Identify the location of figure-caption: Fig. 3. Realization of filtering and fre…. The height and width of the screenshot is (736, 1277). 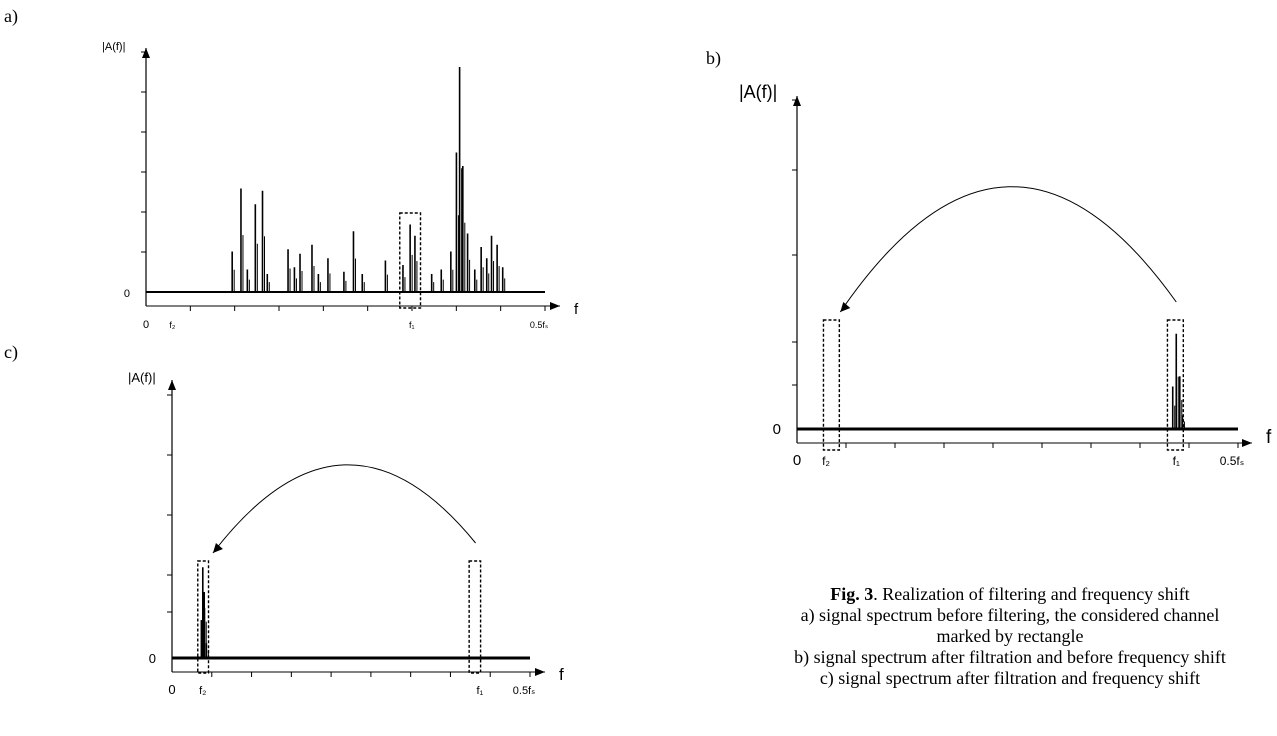
(983, 636).